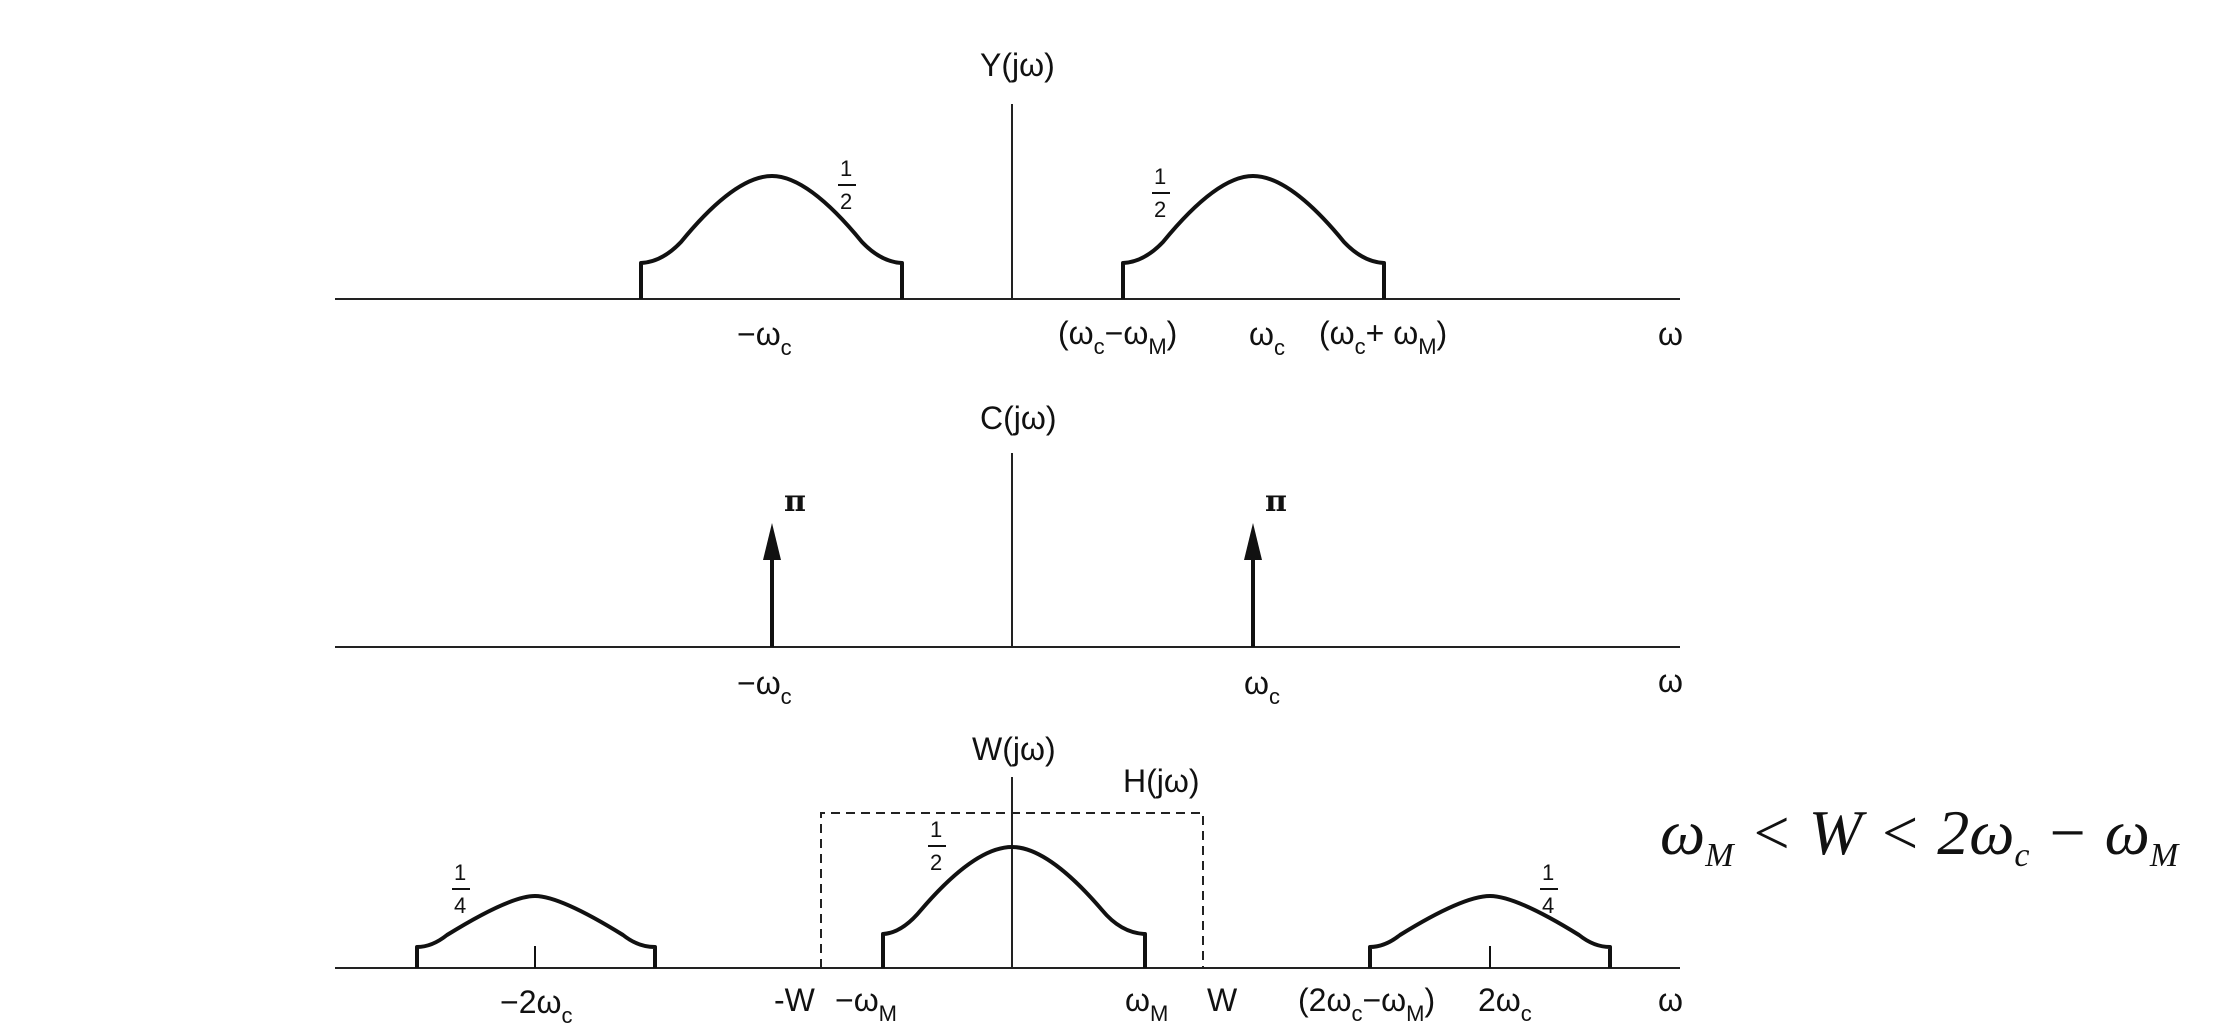 Image resolution: width=2216 pixels, height=1028 pixels. Describe the element at coordinates (772, 585) in the screenshot. I see `c-left-impulse` at that location.